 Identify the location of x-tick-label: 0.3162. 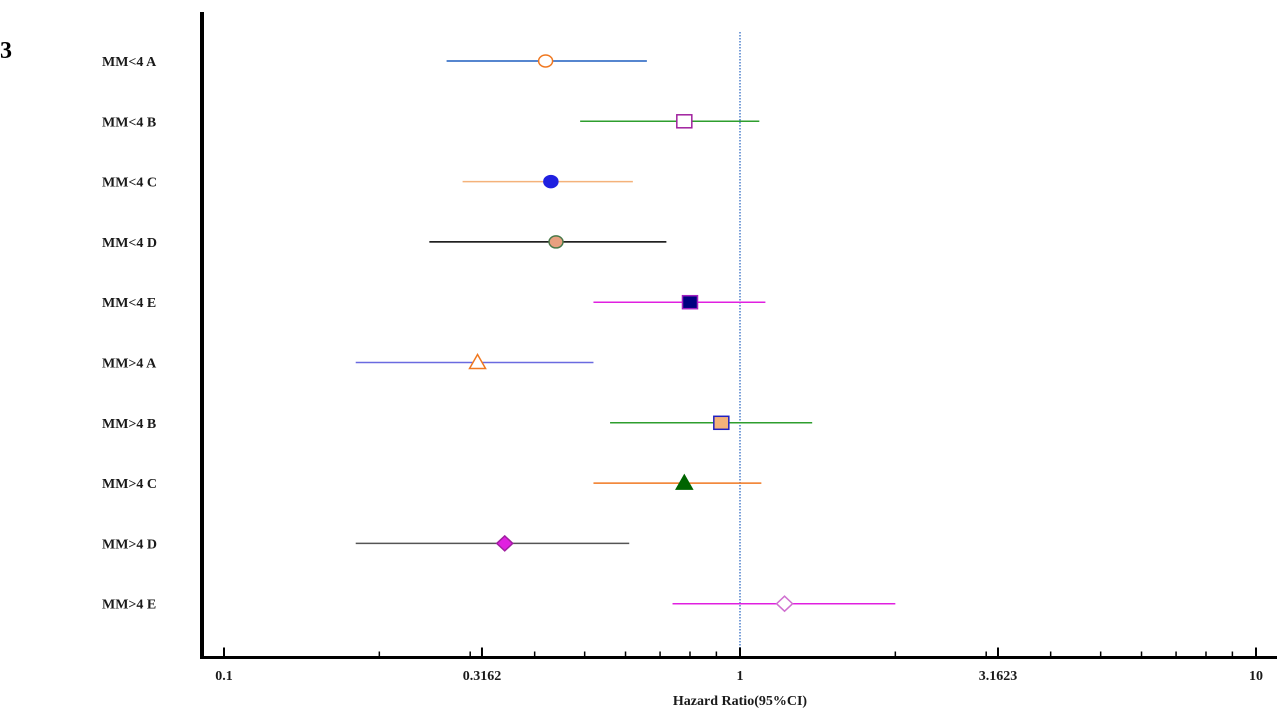
(482, 676).